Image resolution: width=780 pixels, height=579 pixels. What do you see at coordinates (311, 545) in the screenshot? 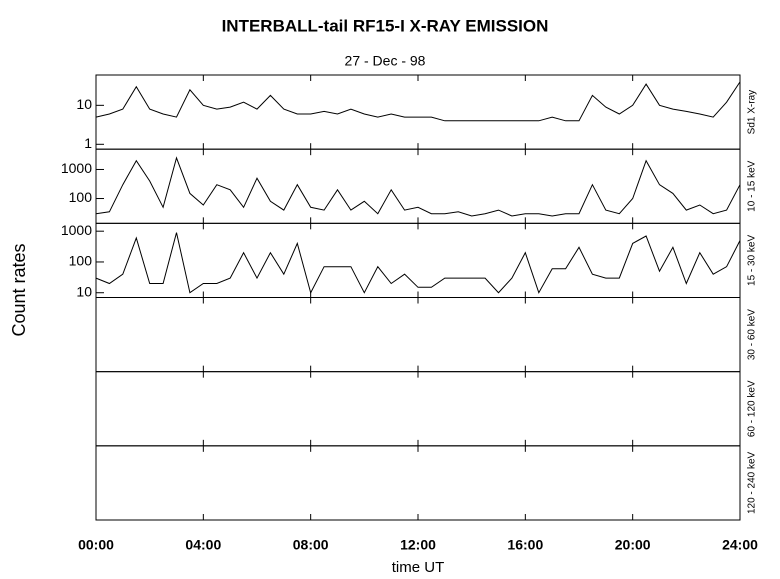
I see `x-tick-label: 08:00` at bounding box center [311, 545].